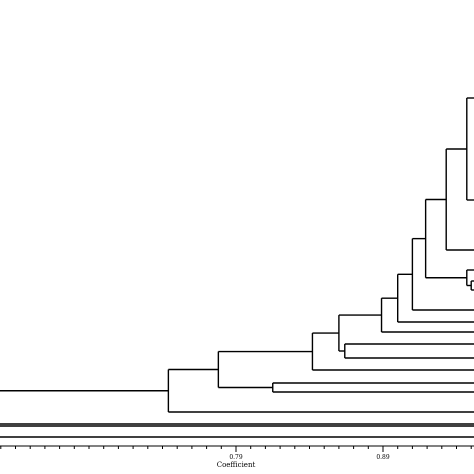 This screenshot has width=474, height=474. I want to click on x-axis-major-ticks: 0.580.790.89, so click(309, 453).